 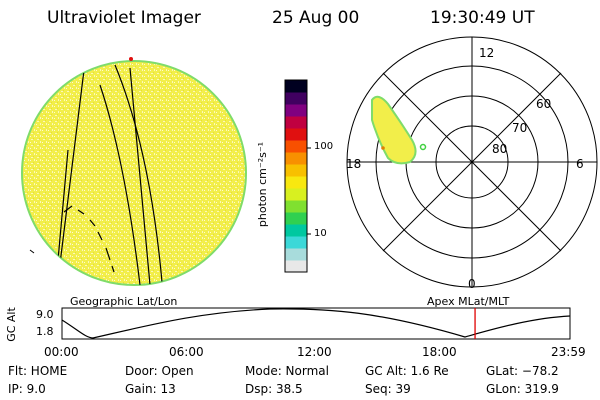 What do you see at coordinates (472, 284) in the screenshot?
I see `mlt-label-0: 0` at bounding box center [472, 284].